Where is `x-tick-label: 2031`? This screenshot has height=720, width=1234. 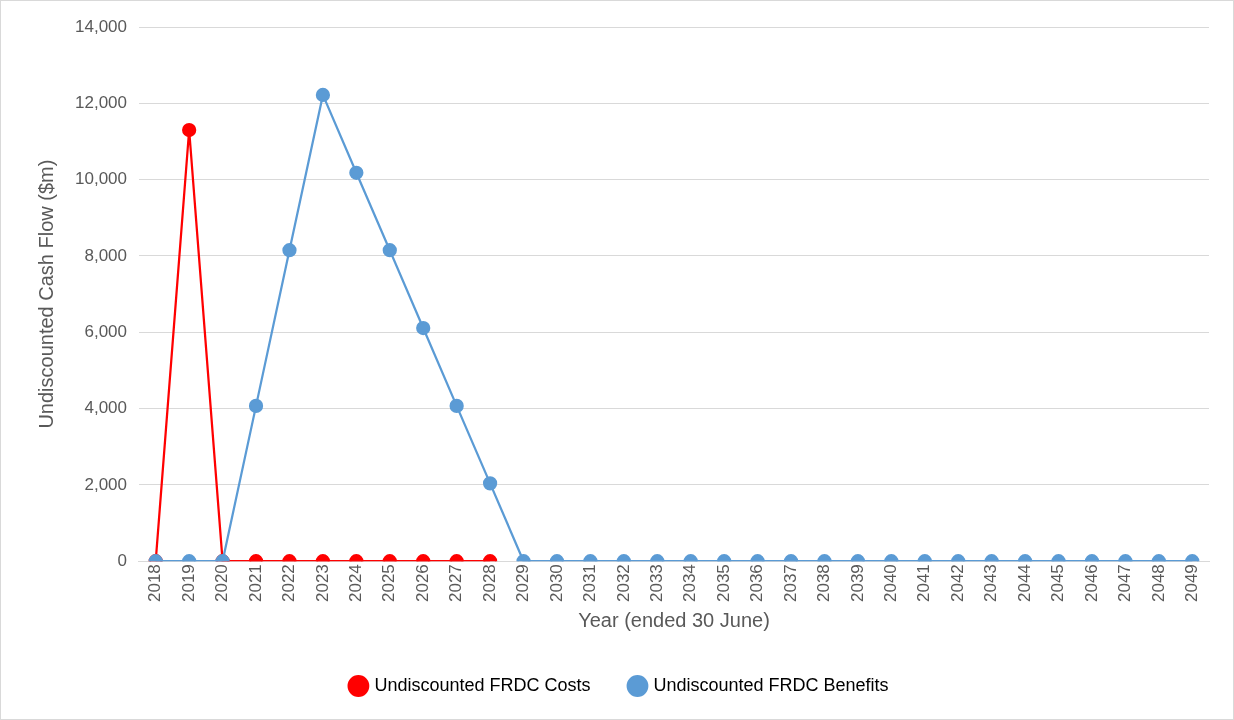 x-tick-label: 2031 is located at coordinates (590, 583).